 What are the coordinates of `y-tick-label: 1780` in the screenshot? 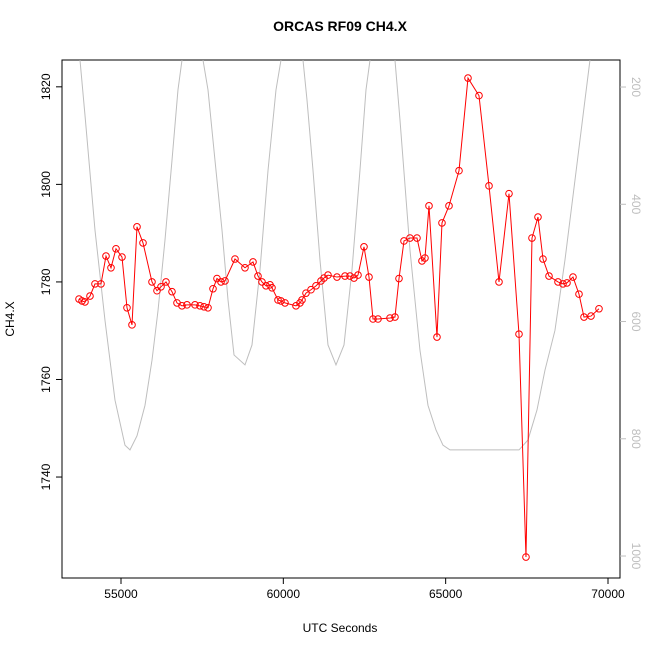 It's located at (46, 281).